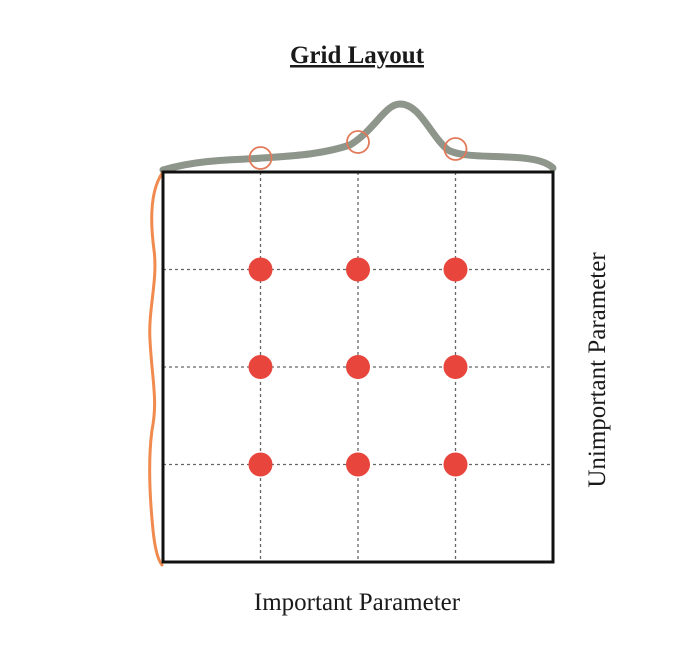  Describe the element at coordinates (597, 370) in the screenshot. I see `y-axis-label: Unimportant Parameter` at that location.